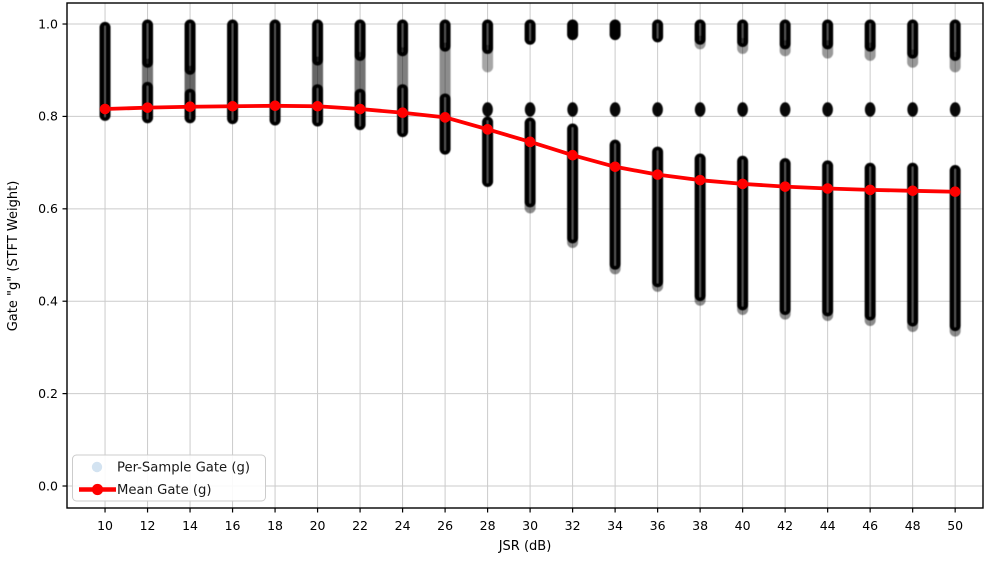  I want to click on mean-point-x24, so click(402, 113).